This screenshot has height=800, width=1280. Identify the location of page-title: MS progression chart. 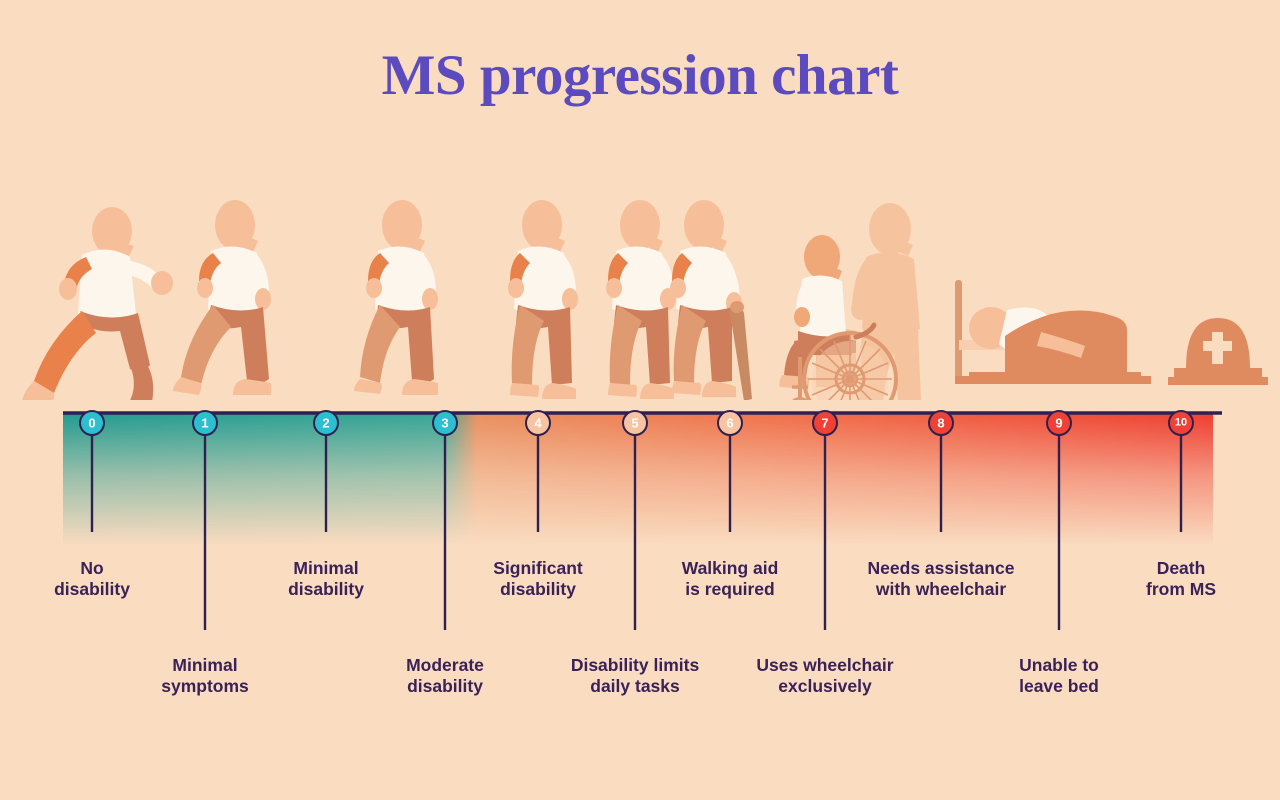
(640, 75).